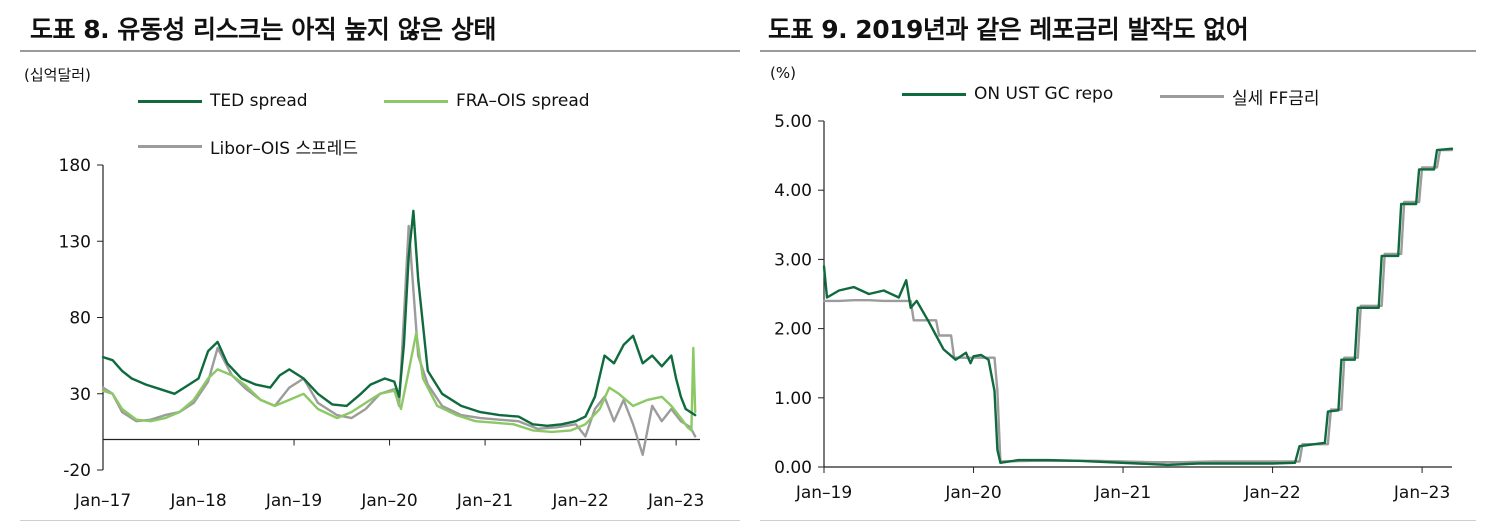  I want to click on legend-swatch-fra-ois, so click(416, 101).